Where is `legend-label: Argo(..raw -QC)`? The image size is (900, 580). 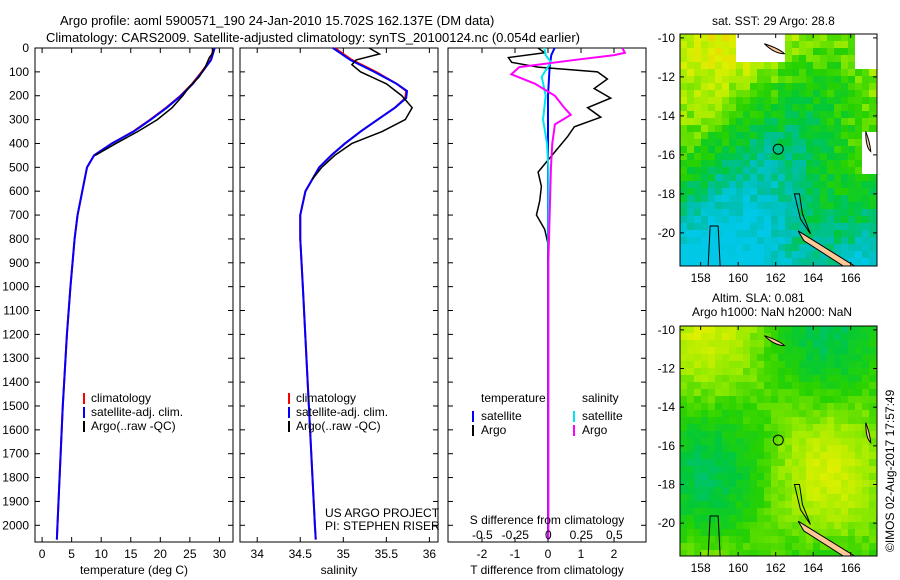
legend-label: Argo(..raw -QC) is located at coordinates (338, 426).